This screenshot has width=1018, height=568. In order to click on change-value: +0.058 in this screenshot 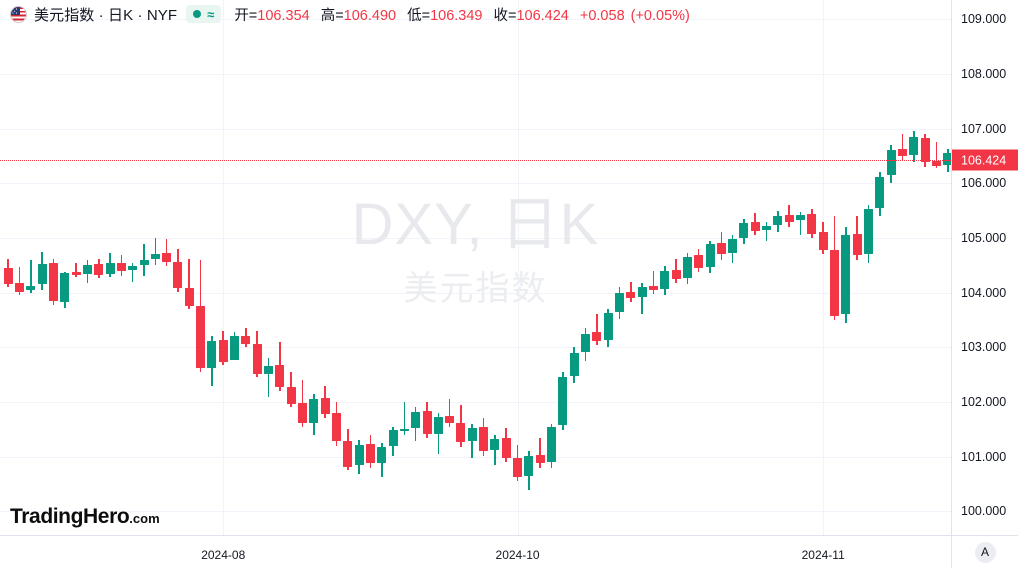, I will do `click(602, 15)`.